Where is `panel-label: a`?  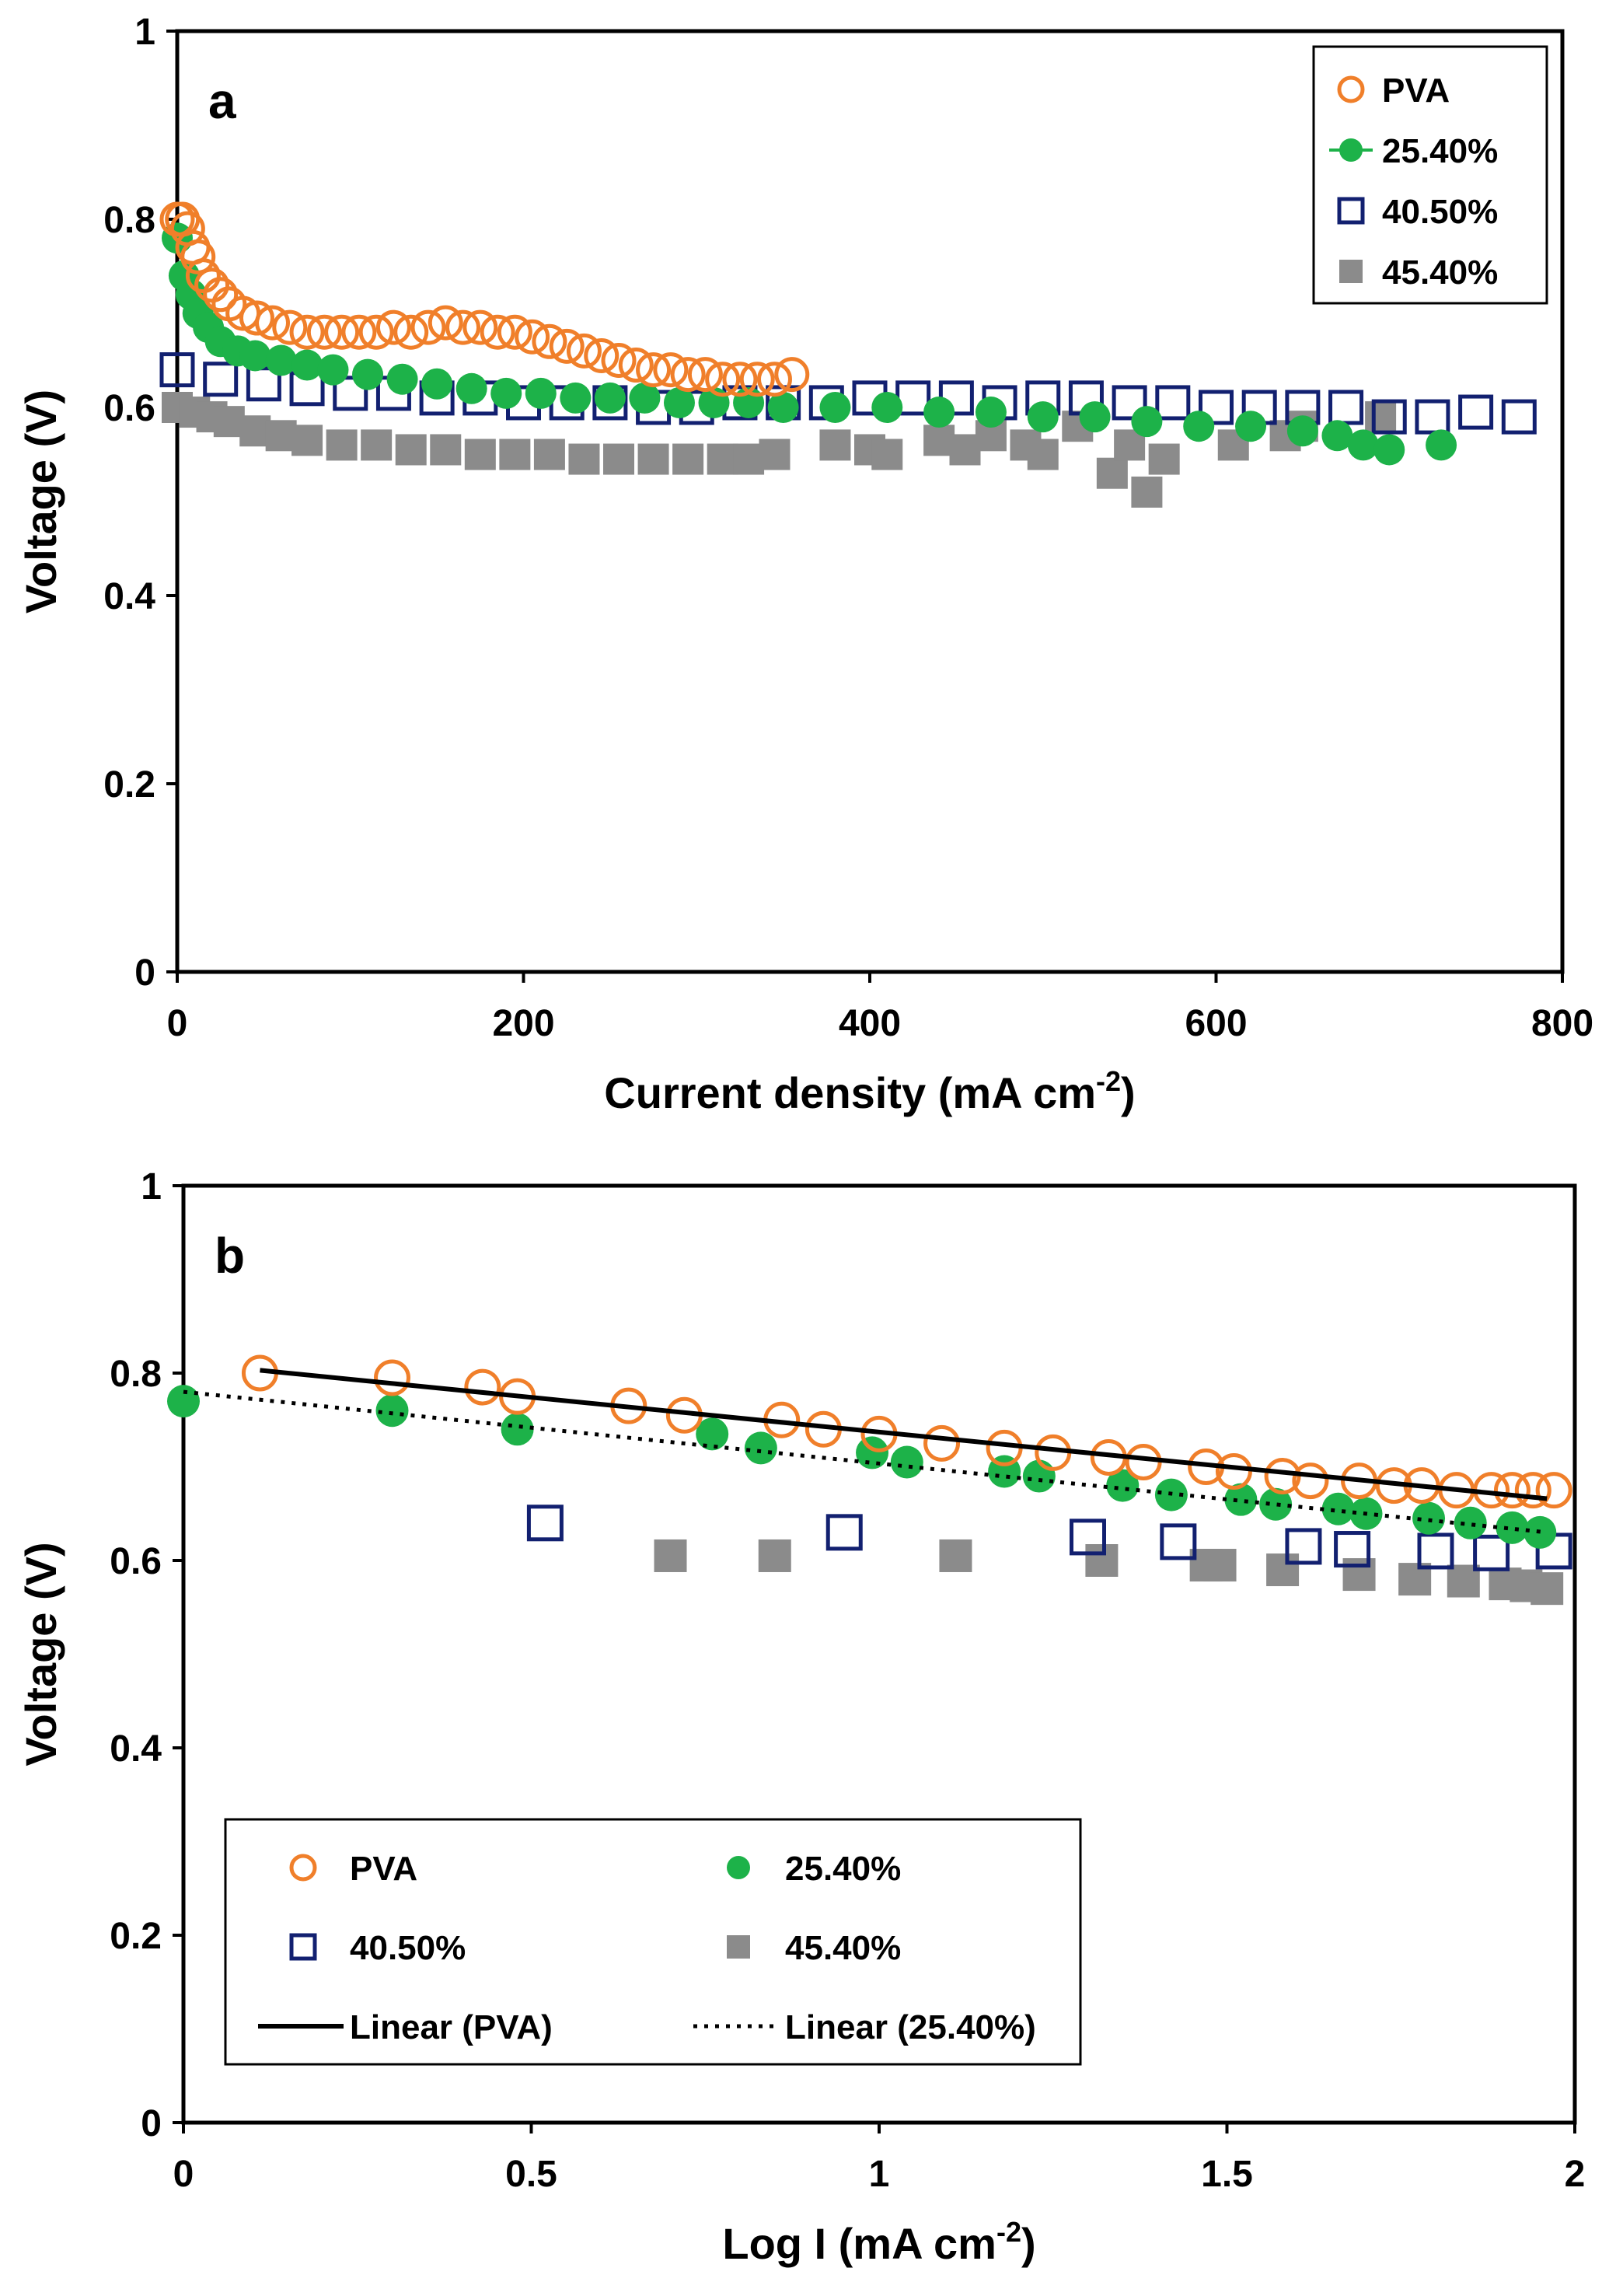 panel-label: a is located at coordinates (222, 101).